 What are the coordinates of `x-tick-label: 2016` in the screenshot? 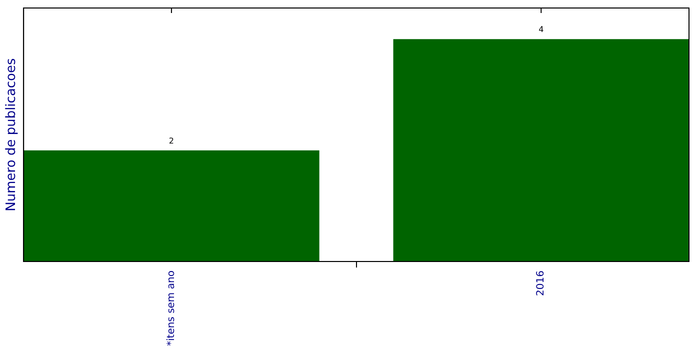 It's located at (541, 283).